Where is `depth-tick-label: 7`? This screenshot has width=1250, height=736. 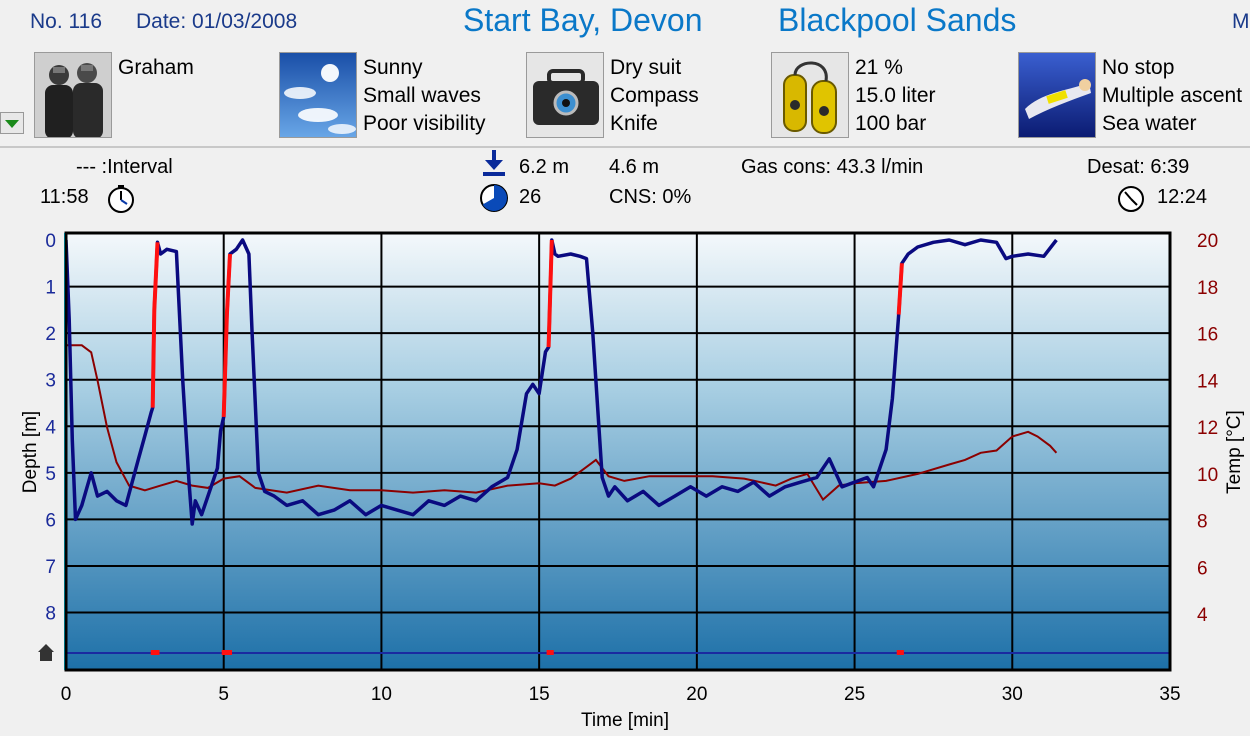
depth-tick-label: 7 is located at coordinates (50, 567).